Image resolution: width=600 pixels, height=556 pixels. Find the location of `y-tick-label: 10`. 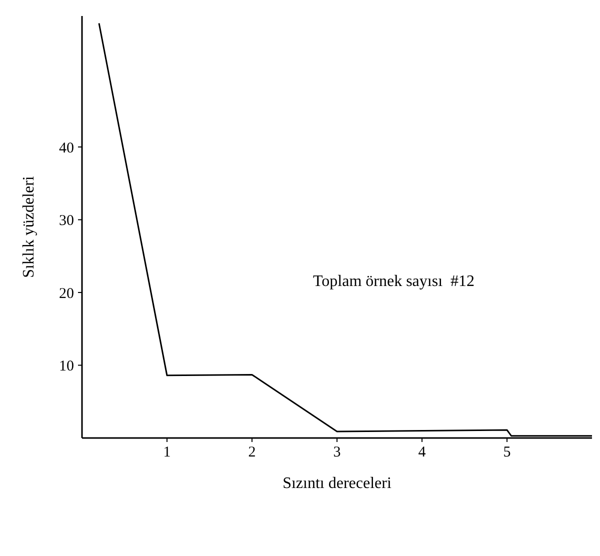

y-tick-label: 10 is located at coordinates (66, 366).